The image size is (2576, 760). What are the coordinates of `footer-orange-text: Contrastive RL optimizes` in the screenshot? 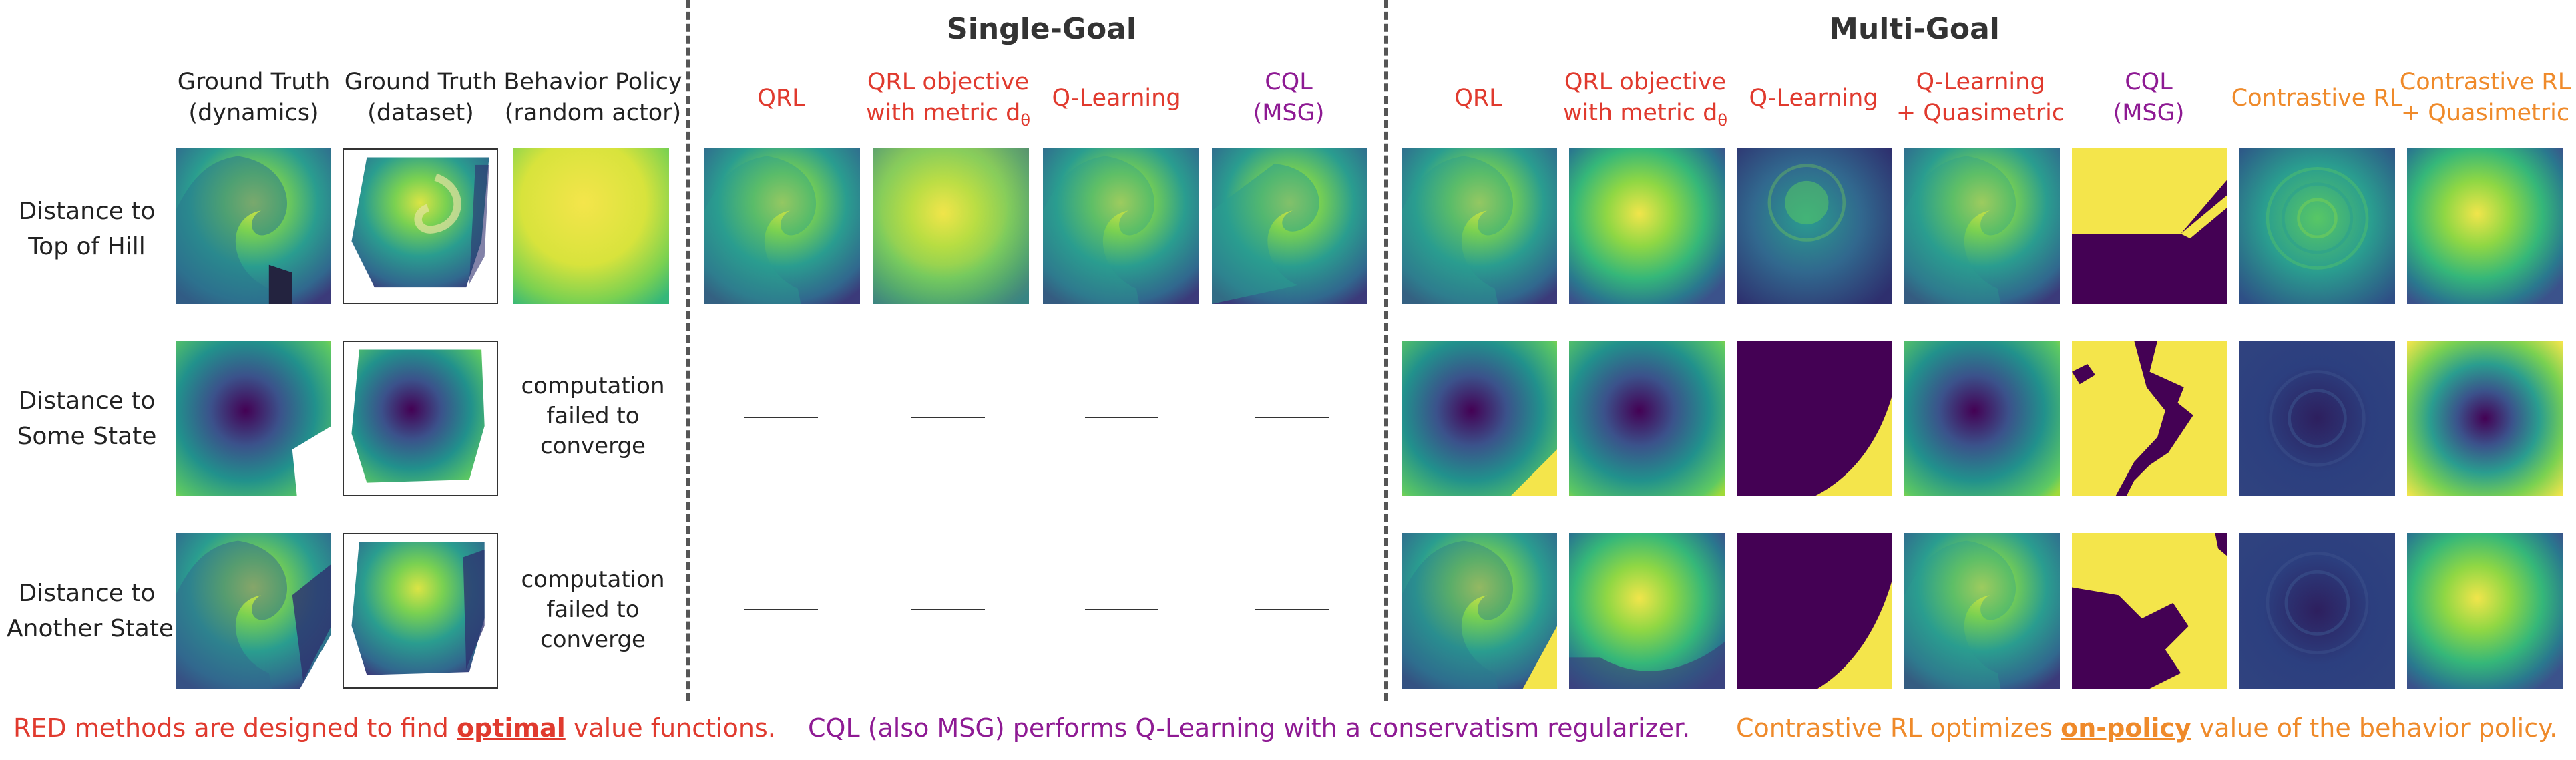 It's located at (1898, 728).